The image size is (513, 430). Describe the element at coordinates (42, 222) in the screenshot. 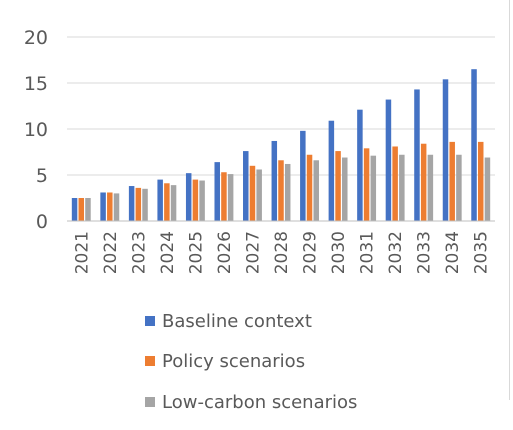

I see `y-tick-label: 0` at that location.